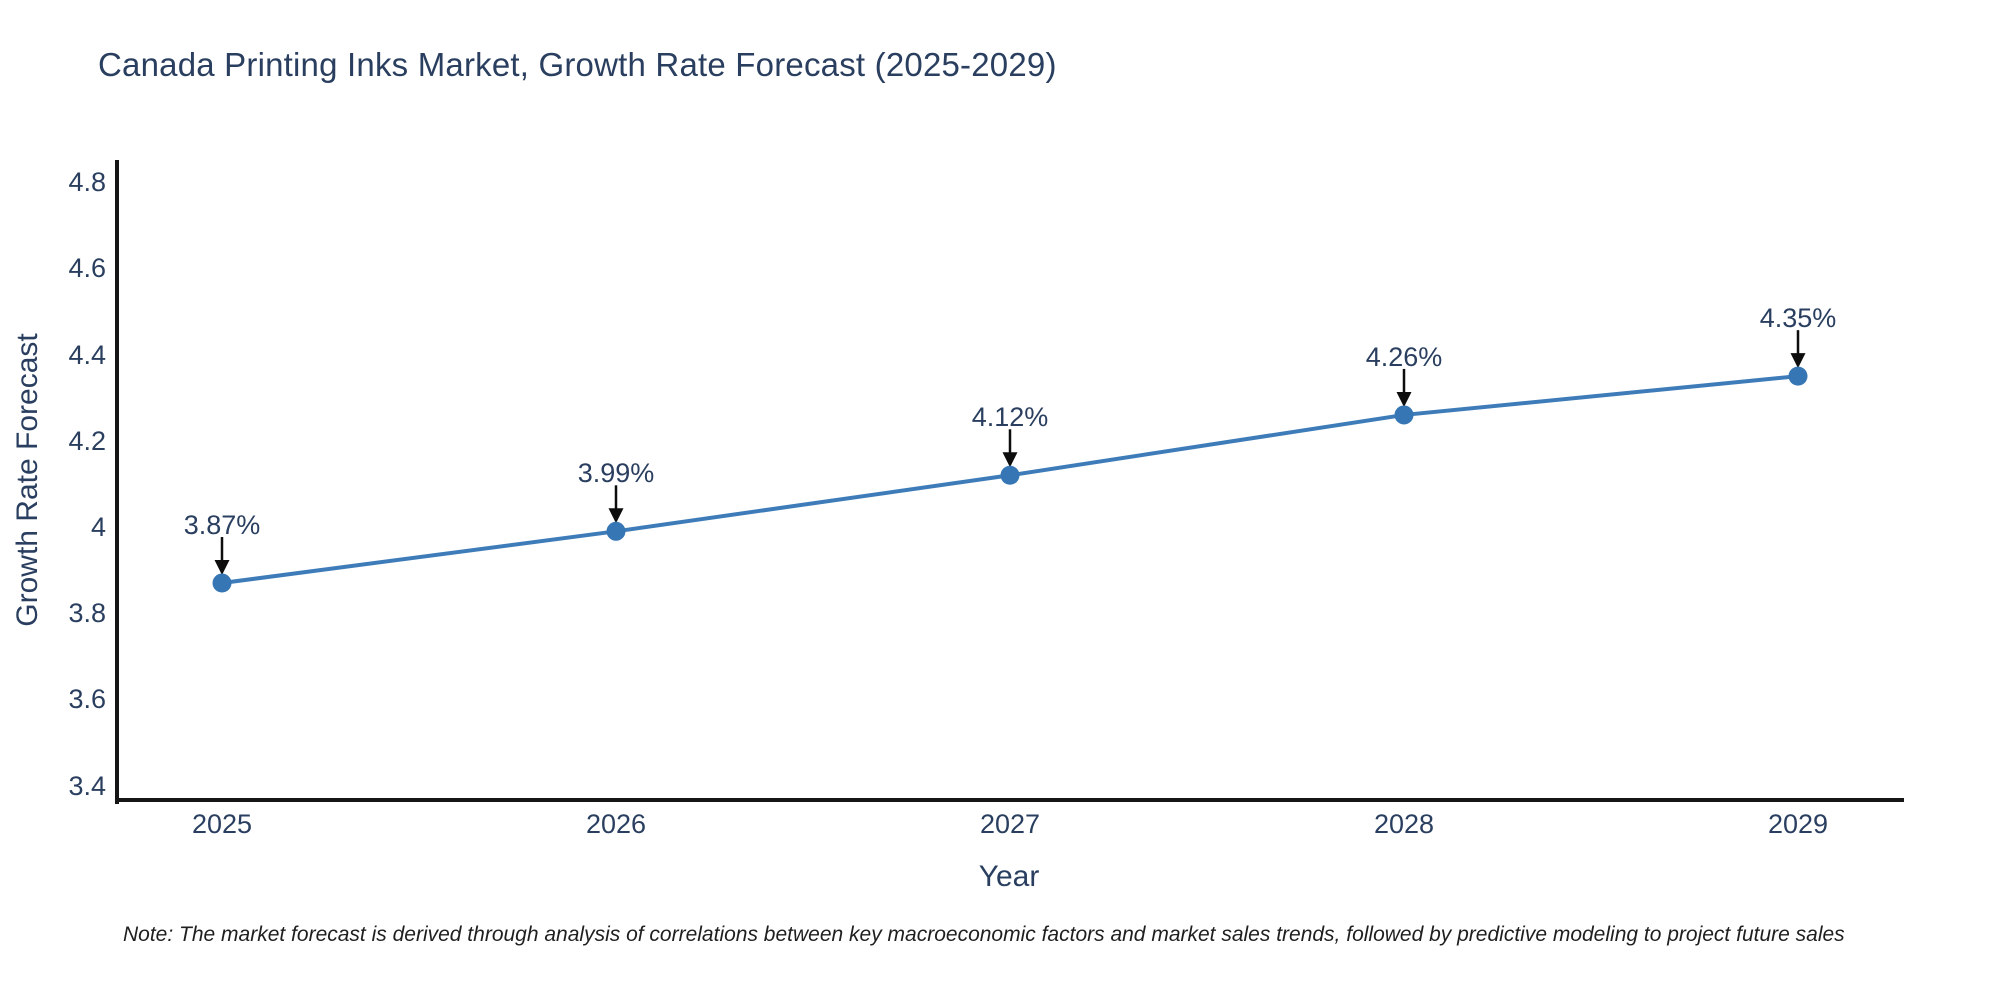 Image resolution: width=2000 pixels, height=1000 pixels. I want to click on x-tick-label: 2025, so click(222, 824).